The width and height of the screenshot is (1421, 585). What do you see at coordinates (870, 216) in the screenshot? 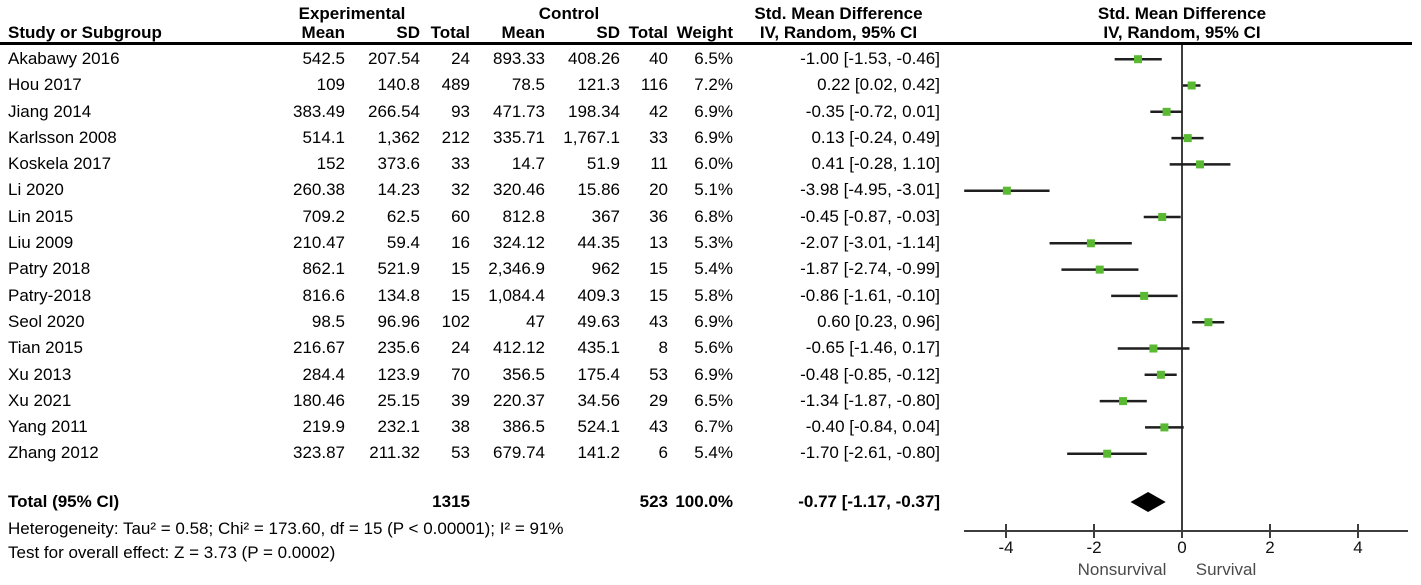
I see `smd-ci: -0.45 [-0.87, -0.03]` at bounding box center [870, 216].